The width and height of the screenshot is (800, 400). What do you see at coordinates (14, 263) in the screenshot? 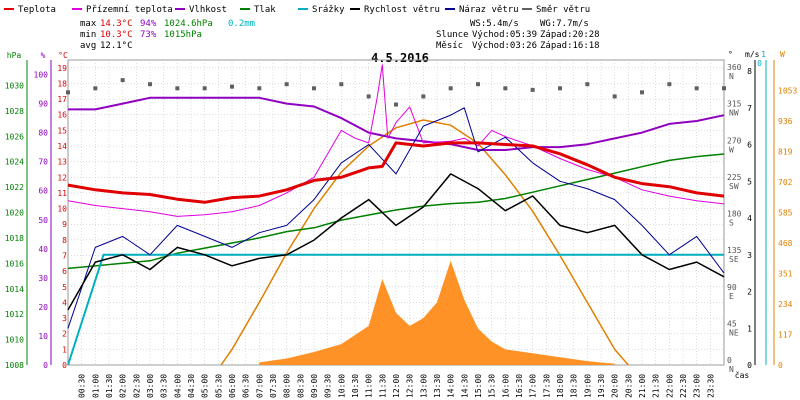
I see `axis-pressure-tick-4: 1016` at bounding box center [14, 263].